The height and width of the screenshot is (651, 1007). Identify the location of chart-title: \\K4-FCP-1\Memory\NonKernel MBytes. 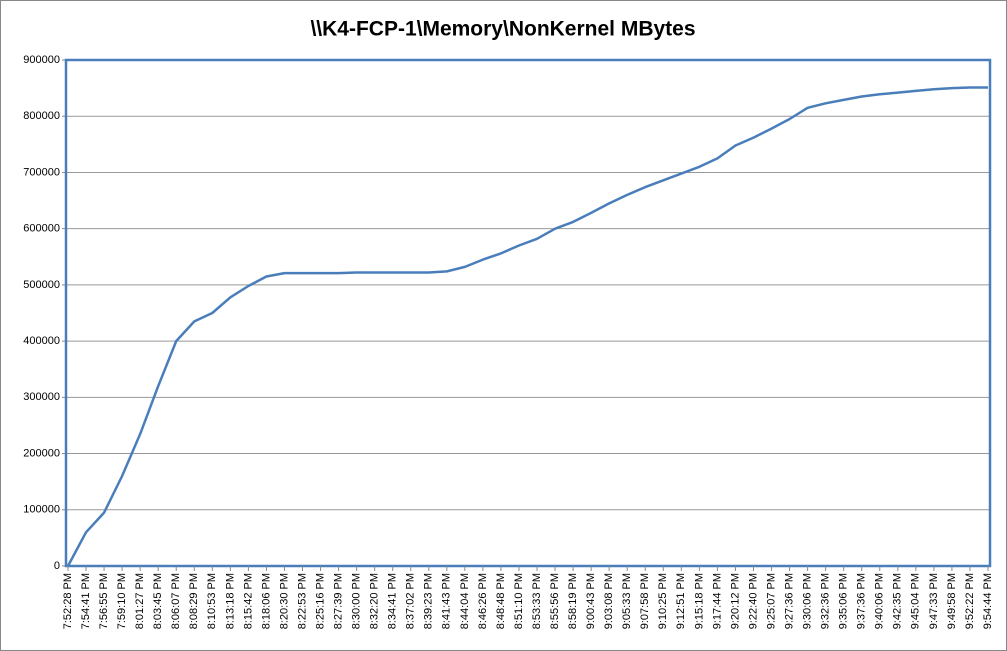
(502, 29).